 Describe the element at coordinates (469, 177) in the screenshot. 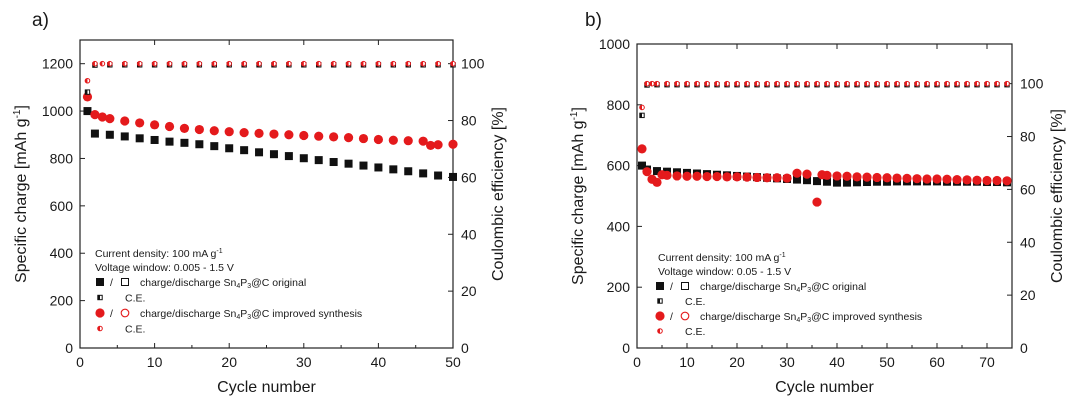

I see `y-right-tick-label: 60` at that location.